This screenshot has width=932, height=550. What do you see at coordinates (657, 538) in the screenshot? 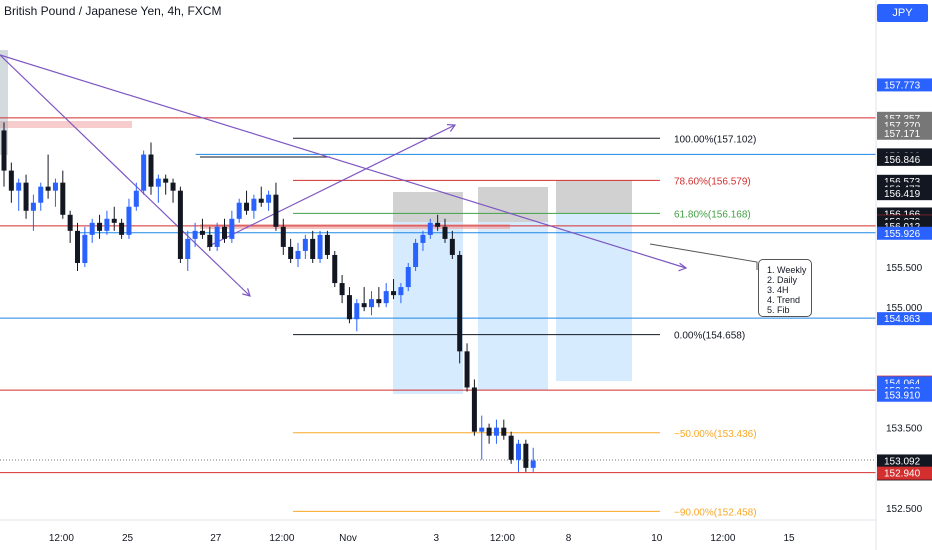
I see `time-tick-label: 10` at bounding box center [657, 538].